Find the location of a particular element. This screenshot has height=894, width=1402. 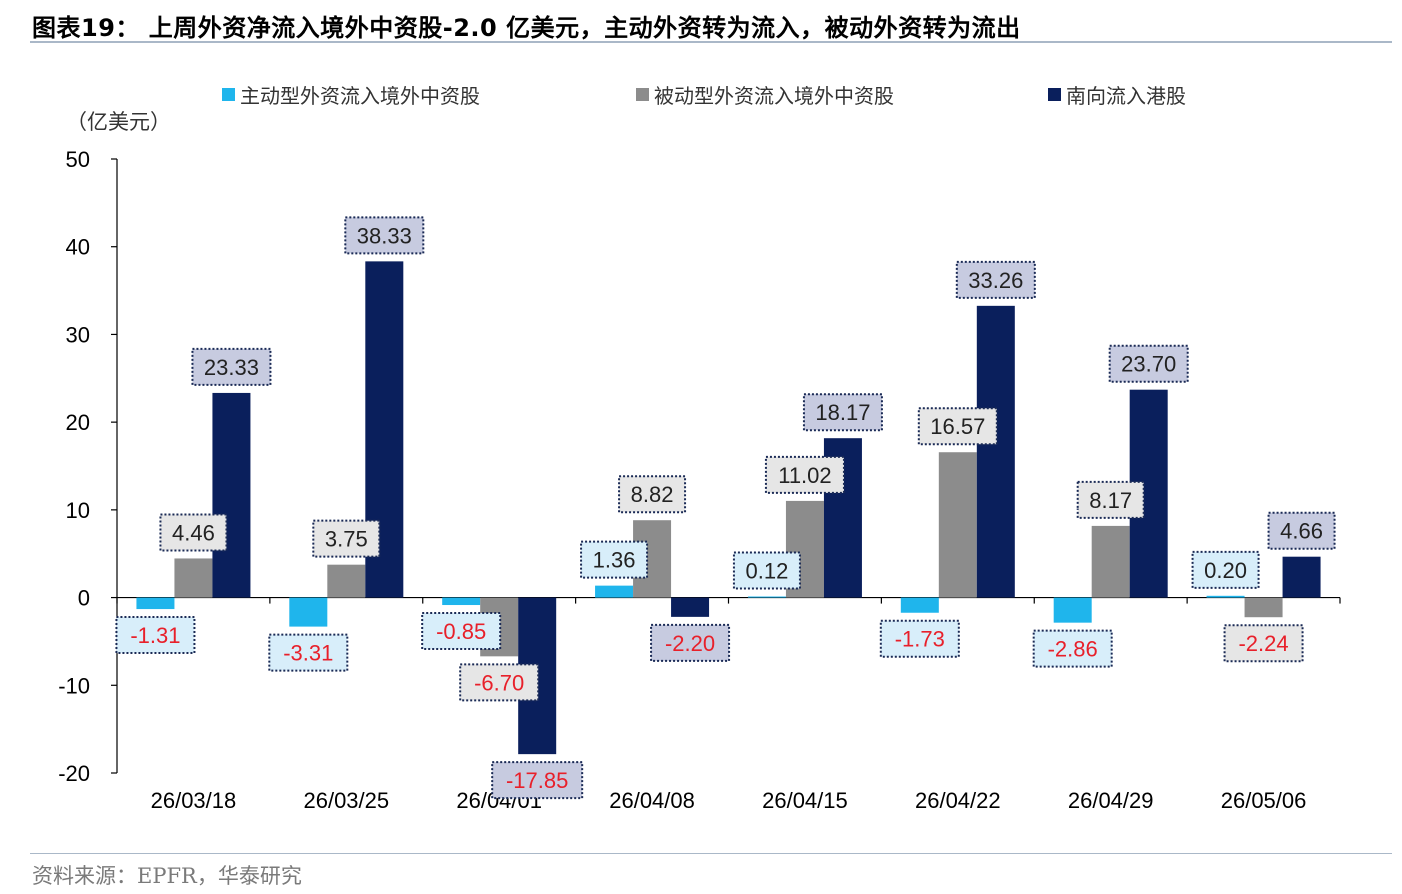

x-tick-label: 26/03/25 is located at coordinates (346, 800).